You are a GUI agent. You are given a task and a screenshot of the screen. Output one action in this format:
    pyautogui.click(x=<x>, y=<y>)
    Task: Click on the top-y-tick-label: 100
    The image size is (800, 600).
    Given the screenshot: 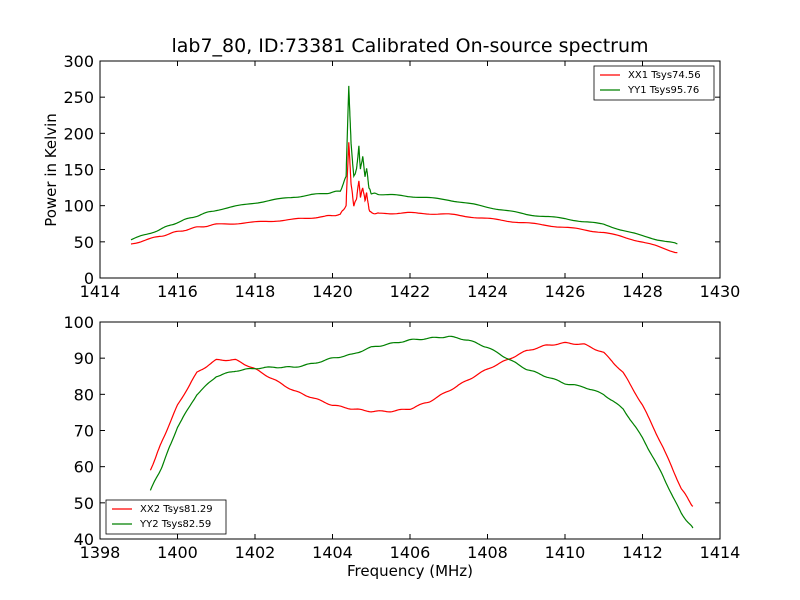 What is the action you would take?
    pyautogui.click(x=78, y=206)
    